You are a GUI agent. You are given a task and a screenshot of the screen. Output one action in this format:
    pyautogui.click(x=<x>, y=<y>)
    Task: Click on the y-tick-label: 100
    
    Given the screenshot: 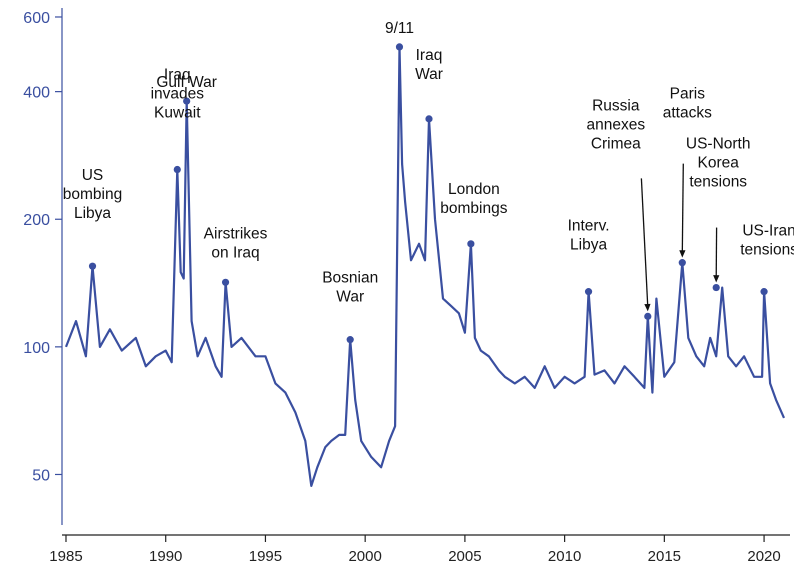 What is the action you would take?
    pyautogui.click(x=36, y=348)
    